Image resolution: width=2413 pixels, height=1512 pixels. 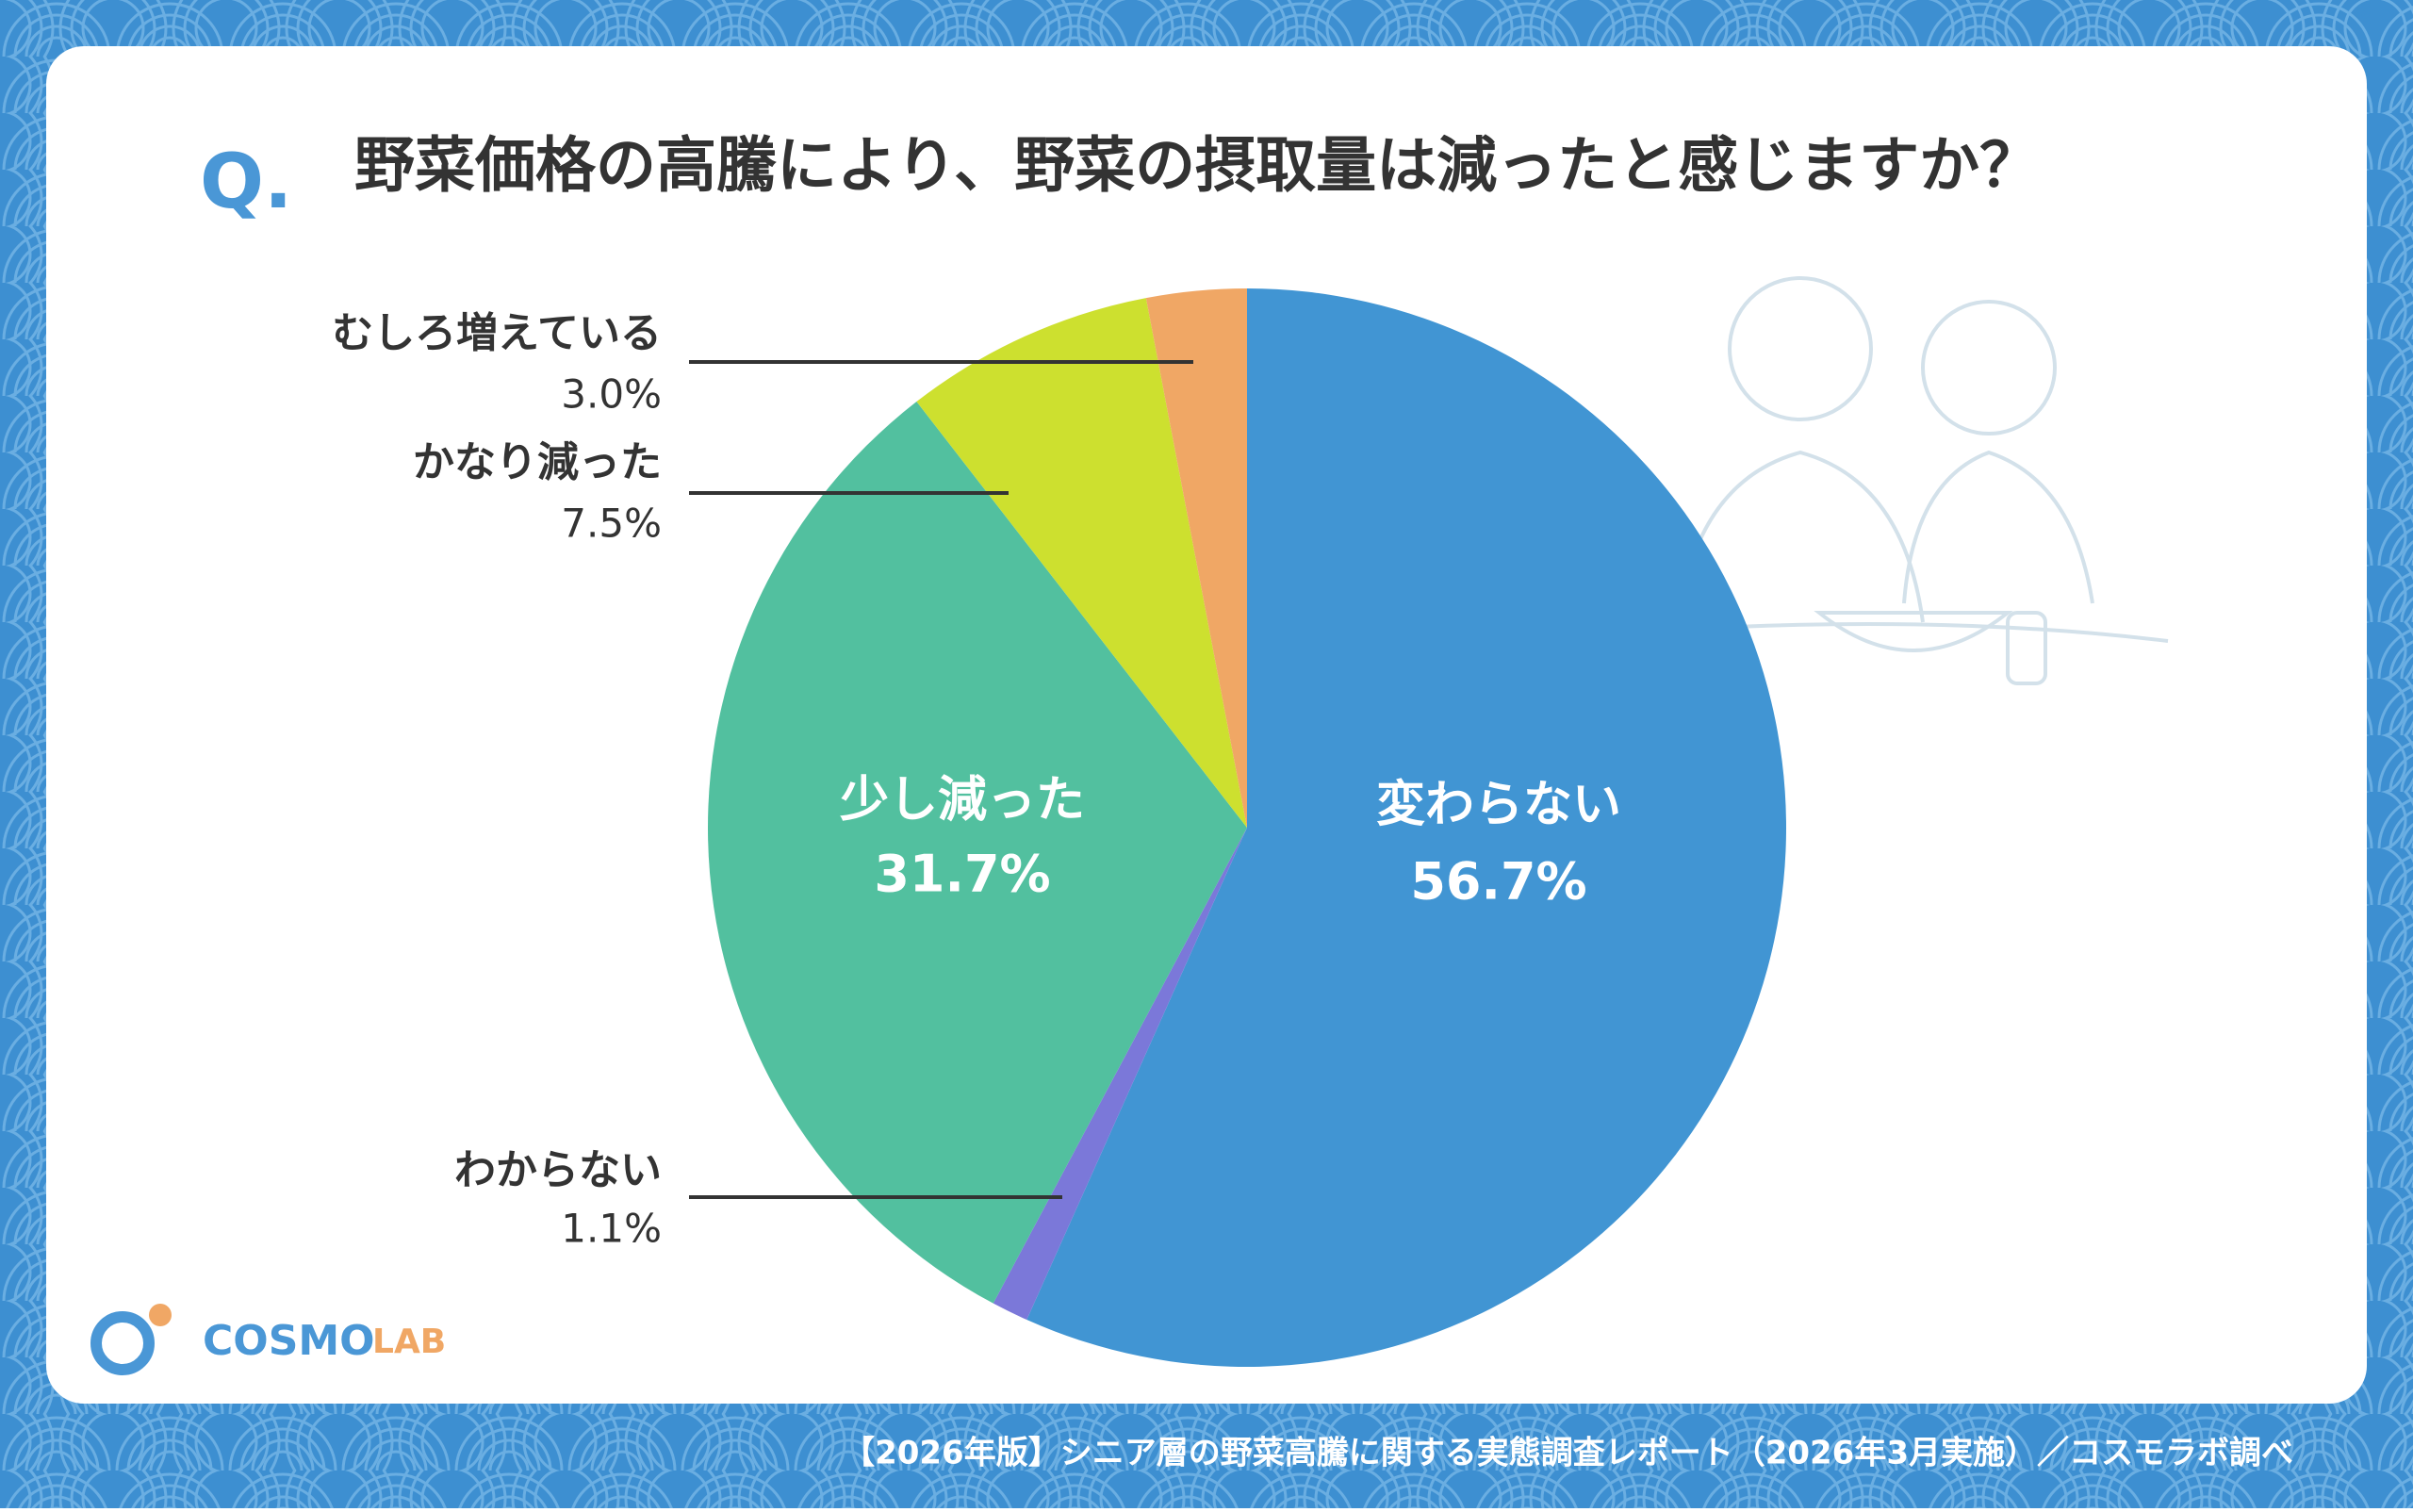 What do you see at coordinates (409, 1342) in the screenshot?
I see `logo-sub: LAB` at bounding box center [409, 1342].